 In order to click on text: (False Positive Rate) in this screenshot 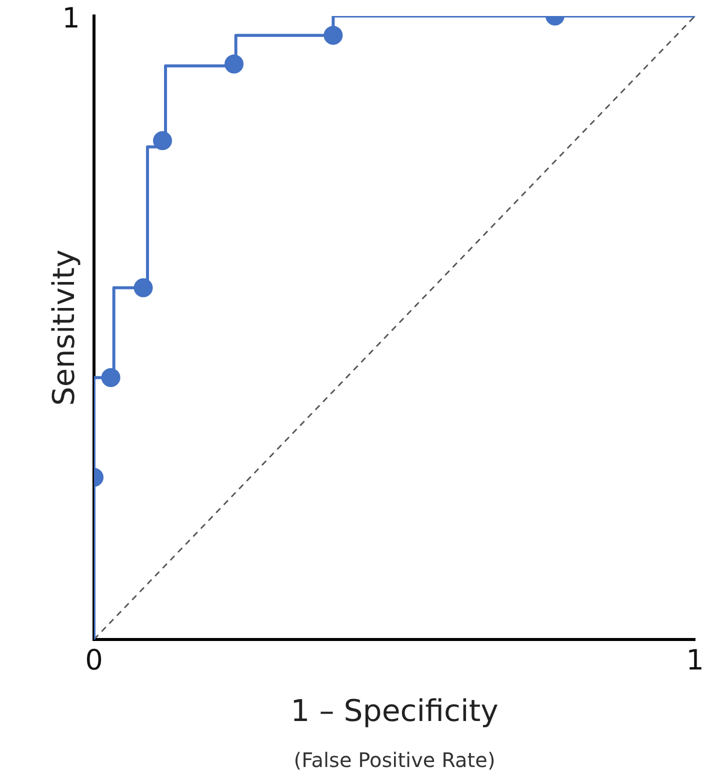, I will do `click(395, 760)`.